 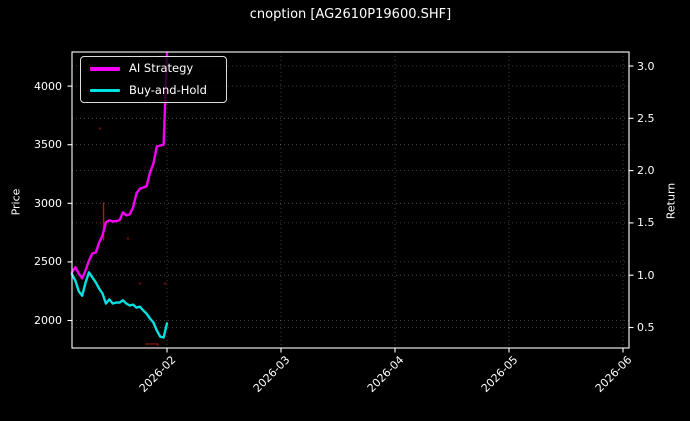 I want to click on price-tick-label: 4000, so click(x=48, y=86).